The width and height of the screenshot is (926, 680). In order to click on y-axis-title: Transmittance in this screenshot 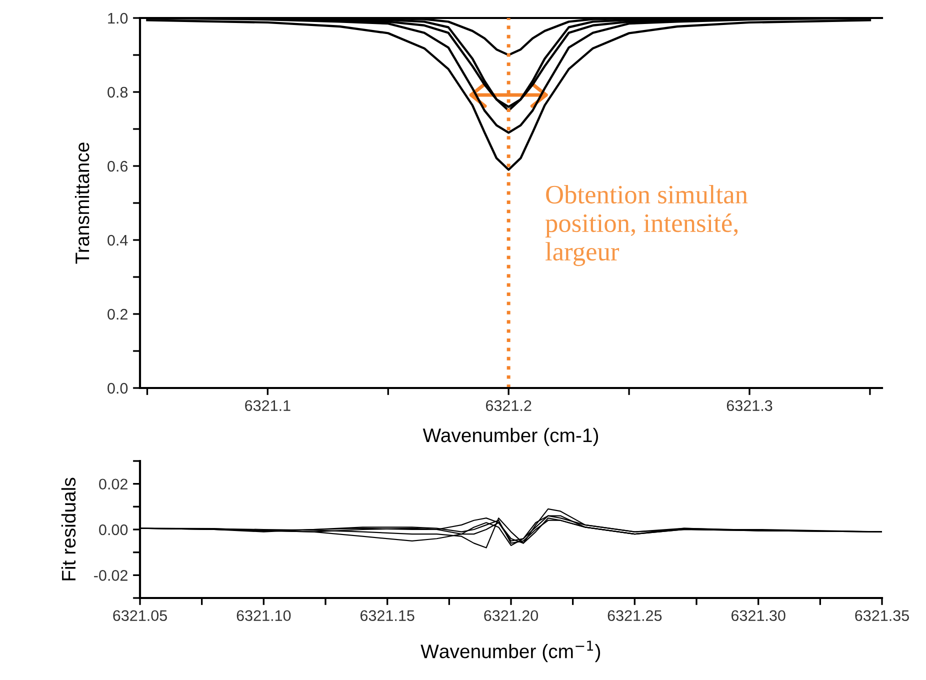, I will do `click(82, 203)`.